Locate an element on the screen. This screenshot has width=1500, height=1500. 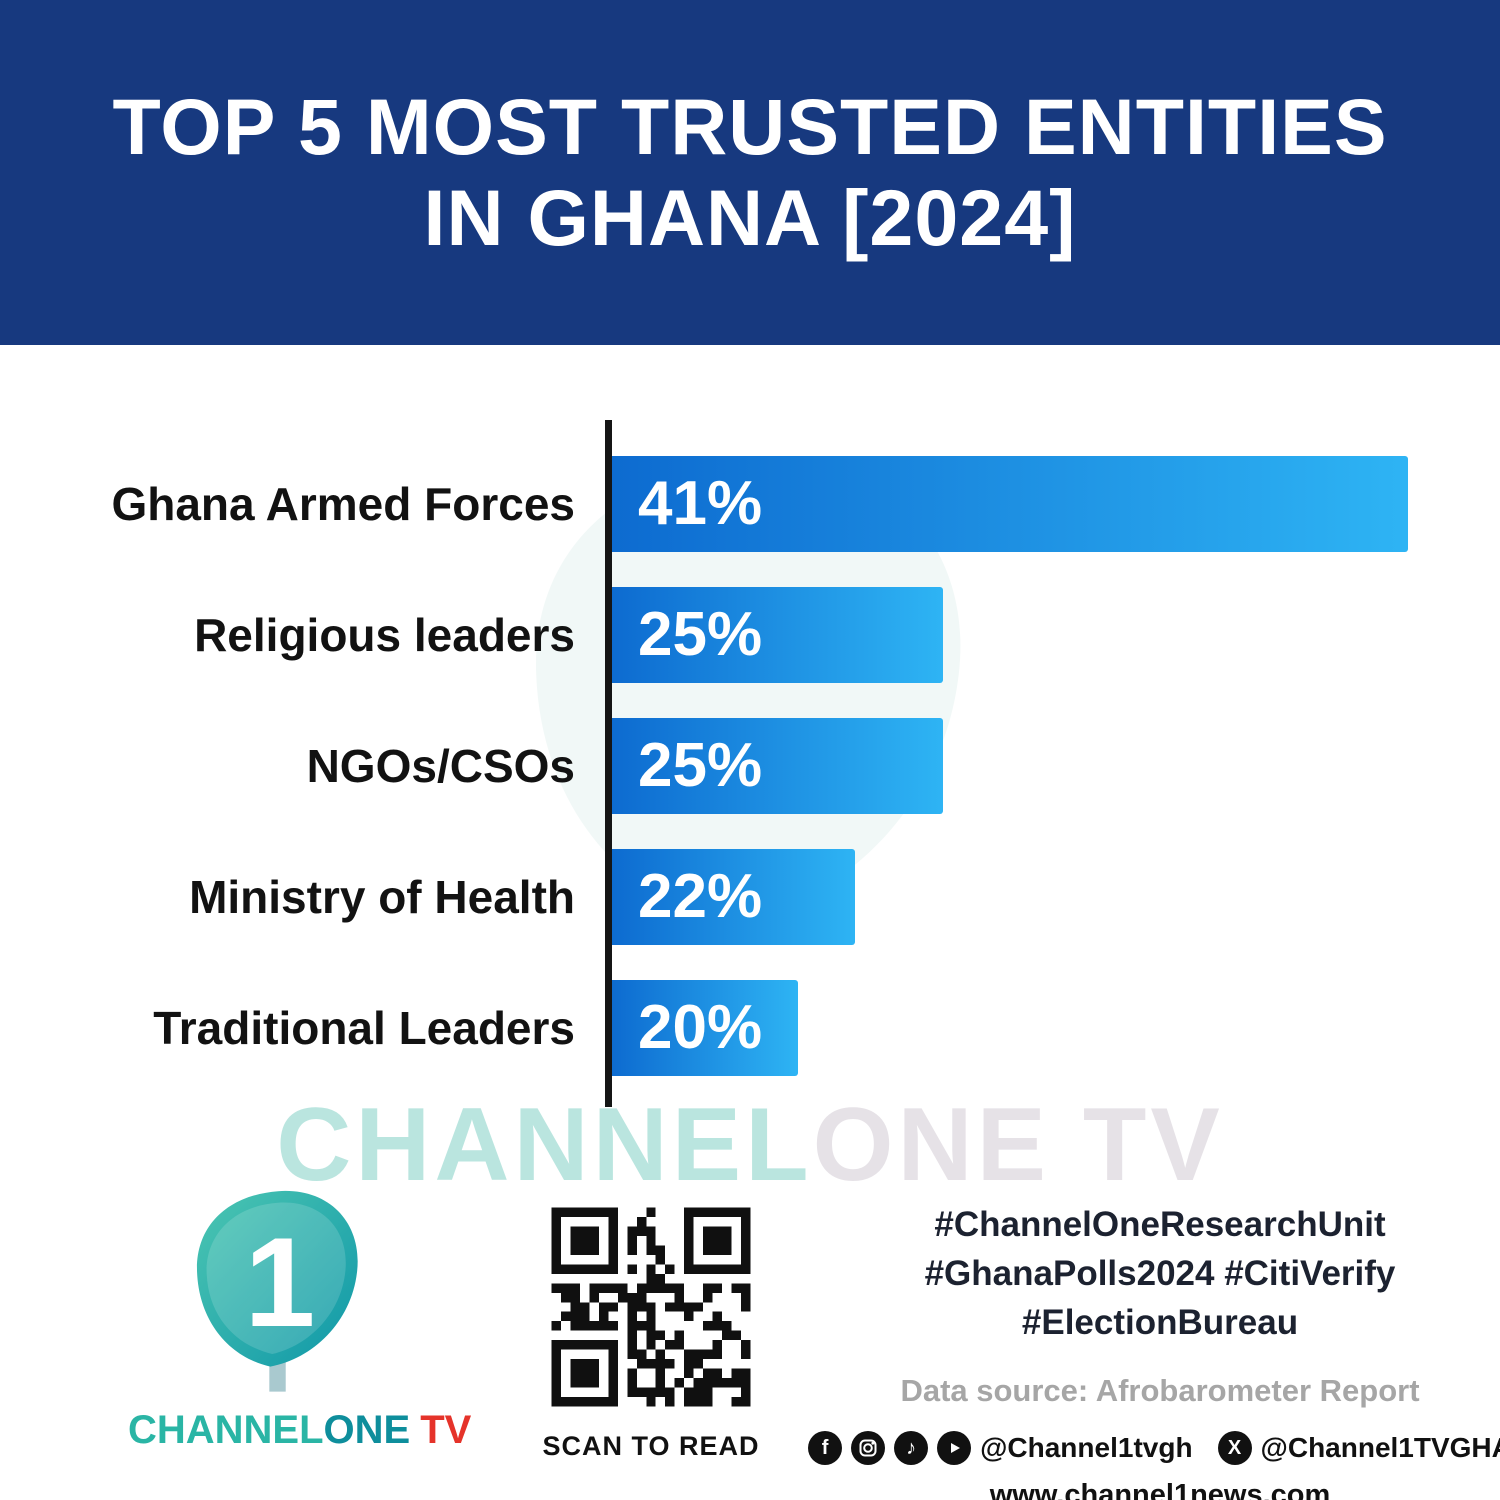
channel-one-logo-block: 1 CHANNELONE TV is located at coordinates (299, 1314).